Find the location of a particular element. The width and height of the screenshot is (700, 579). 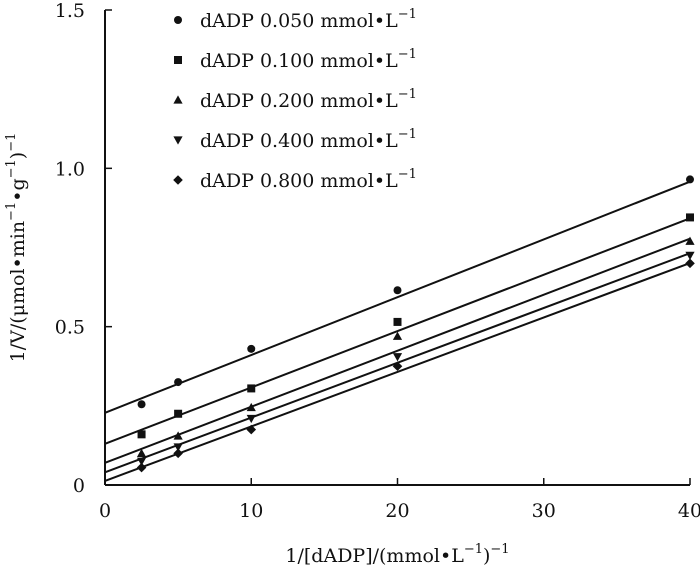

legend-label-3: dADP 0.200 mmol•L−1 is located at coordinates (308, 99).